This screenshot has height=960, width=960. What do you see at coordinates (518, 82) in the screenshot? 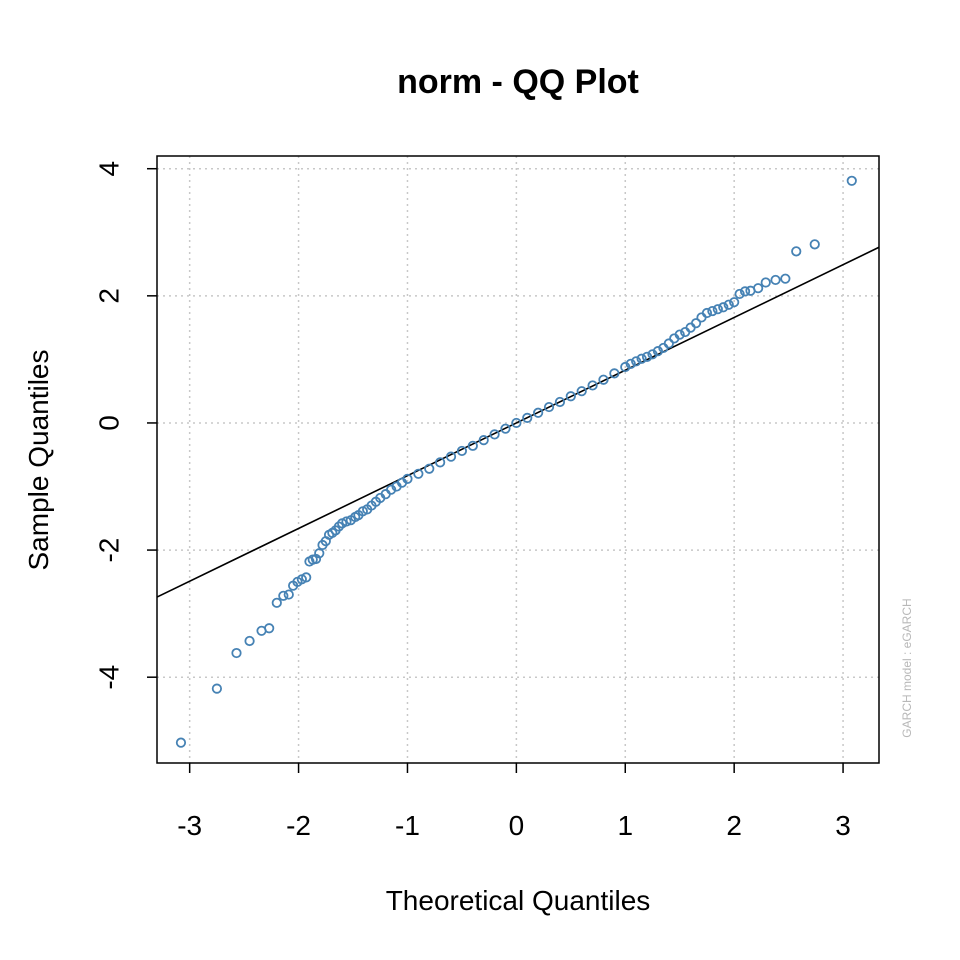
I see `chart-title: norm - QQ Plot` at bounding box center [518, 82].